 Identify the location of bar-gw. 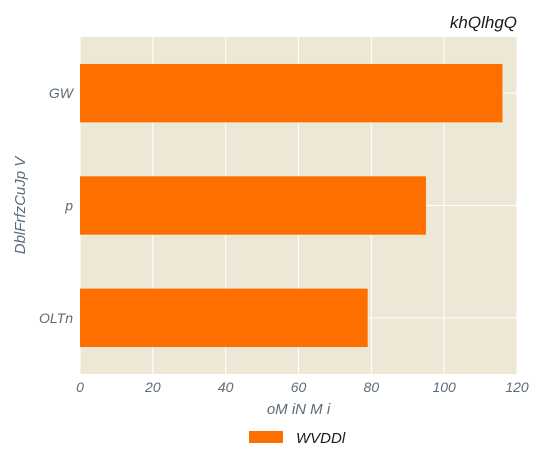
(291, 93).